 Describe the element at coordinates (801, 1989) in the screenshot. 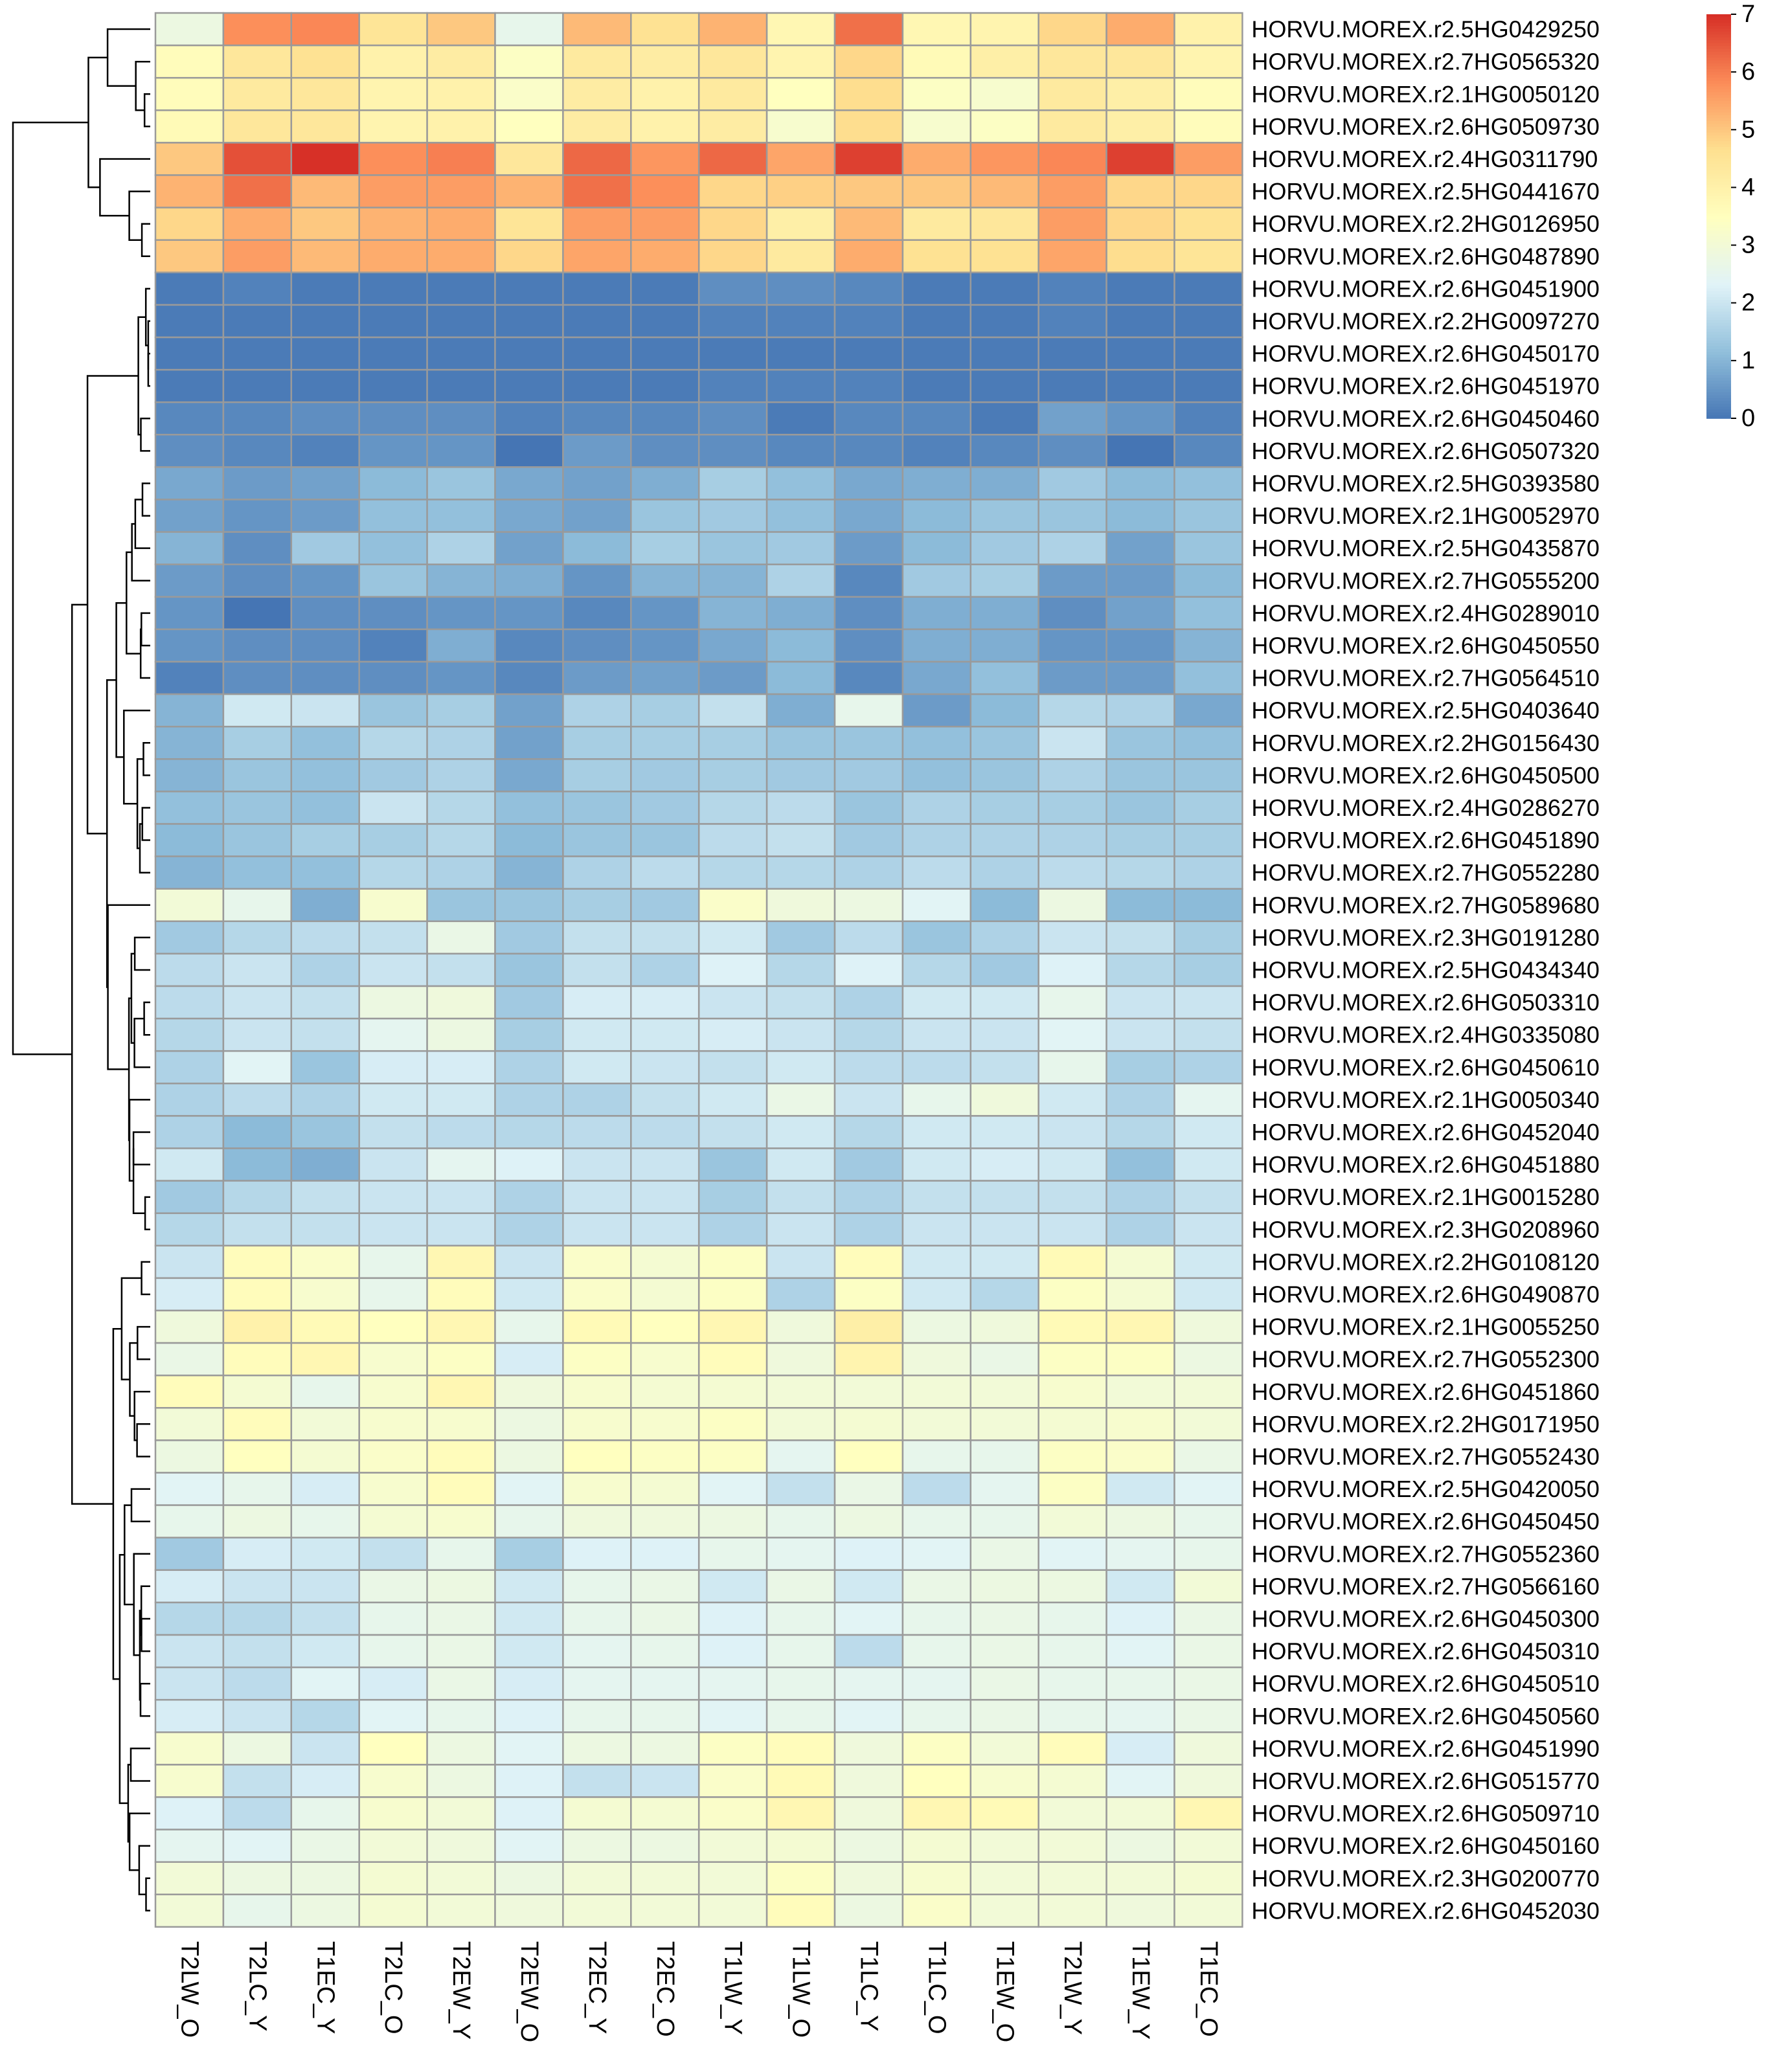

I see `column-label: T1LW_O` at that location.